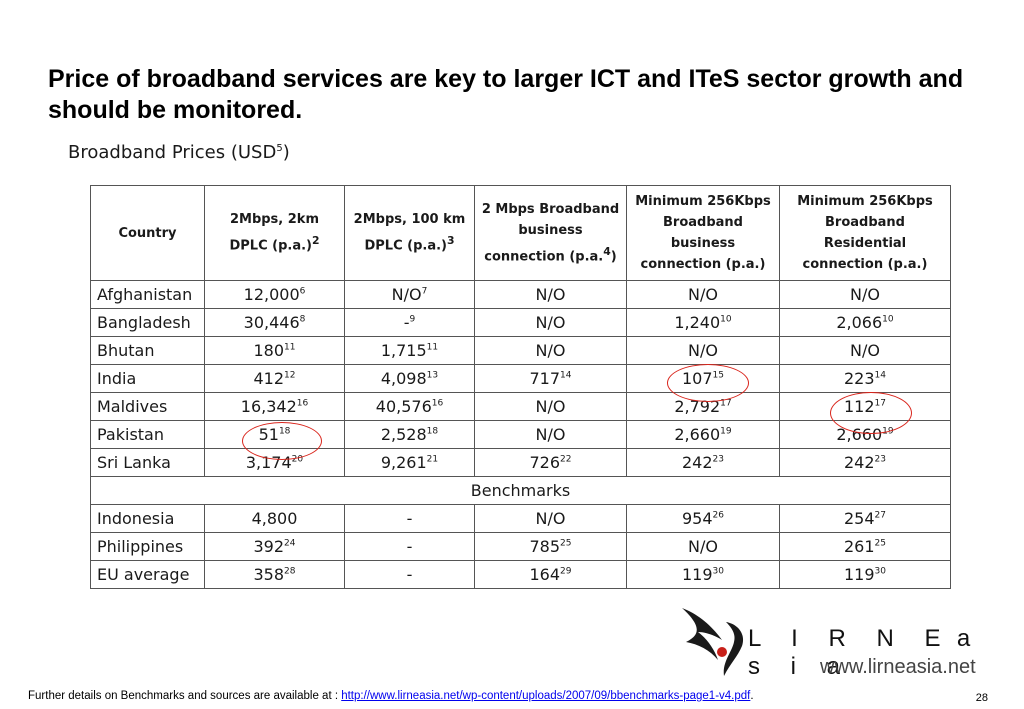 The image size is (1024, 709). I want to click on logo-url: www.lirneasia.net, so click(898, 667).